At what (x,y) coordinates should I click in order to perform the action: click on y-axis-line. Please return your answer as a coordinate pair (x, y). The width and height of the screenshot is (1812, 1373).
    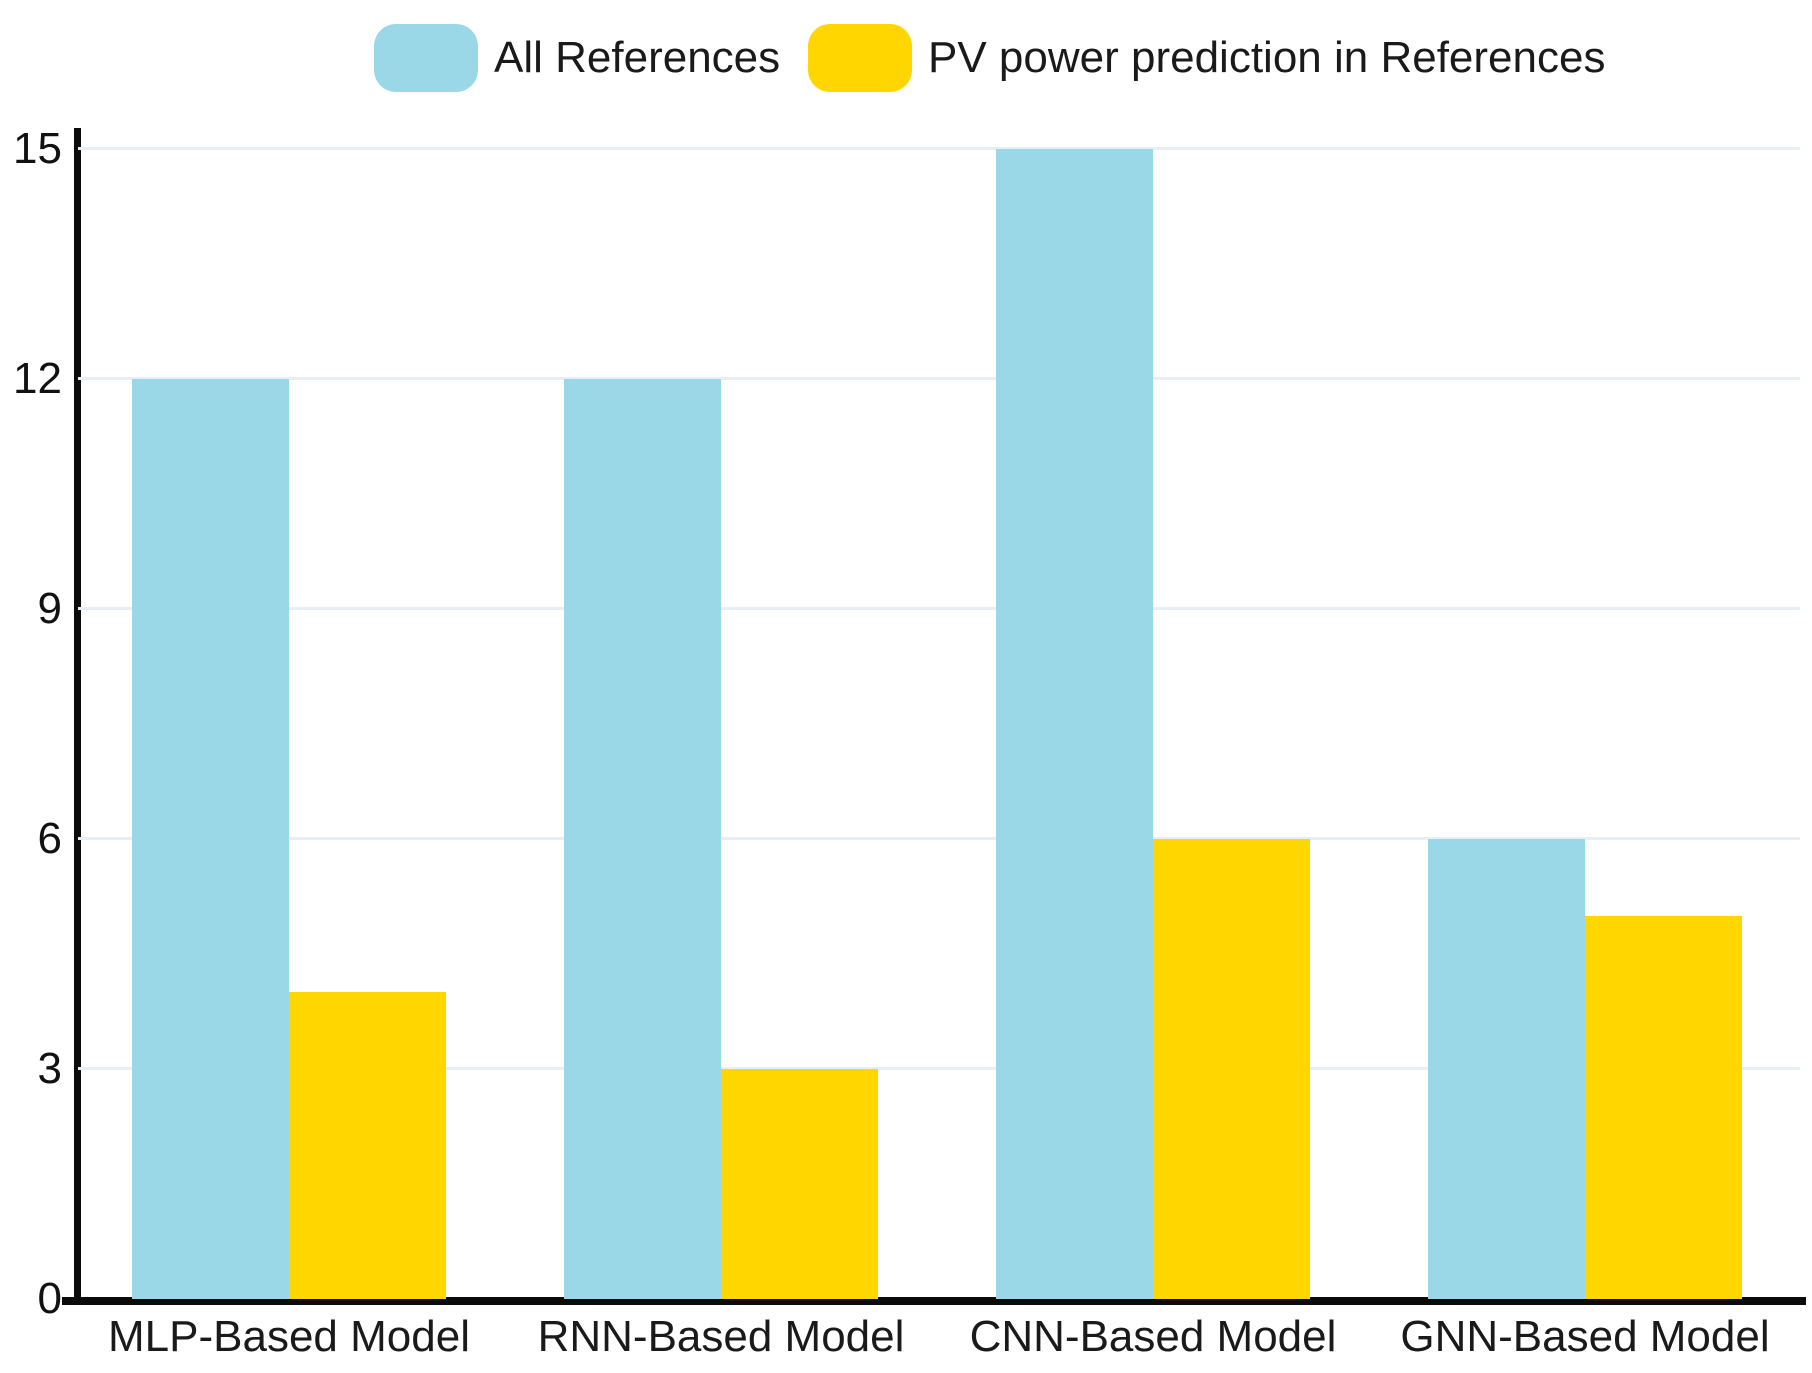
    Looking at the image, I should click on (77, 716).